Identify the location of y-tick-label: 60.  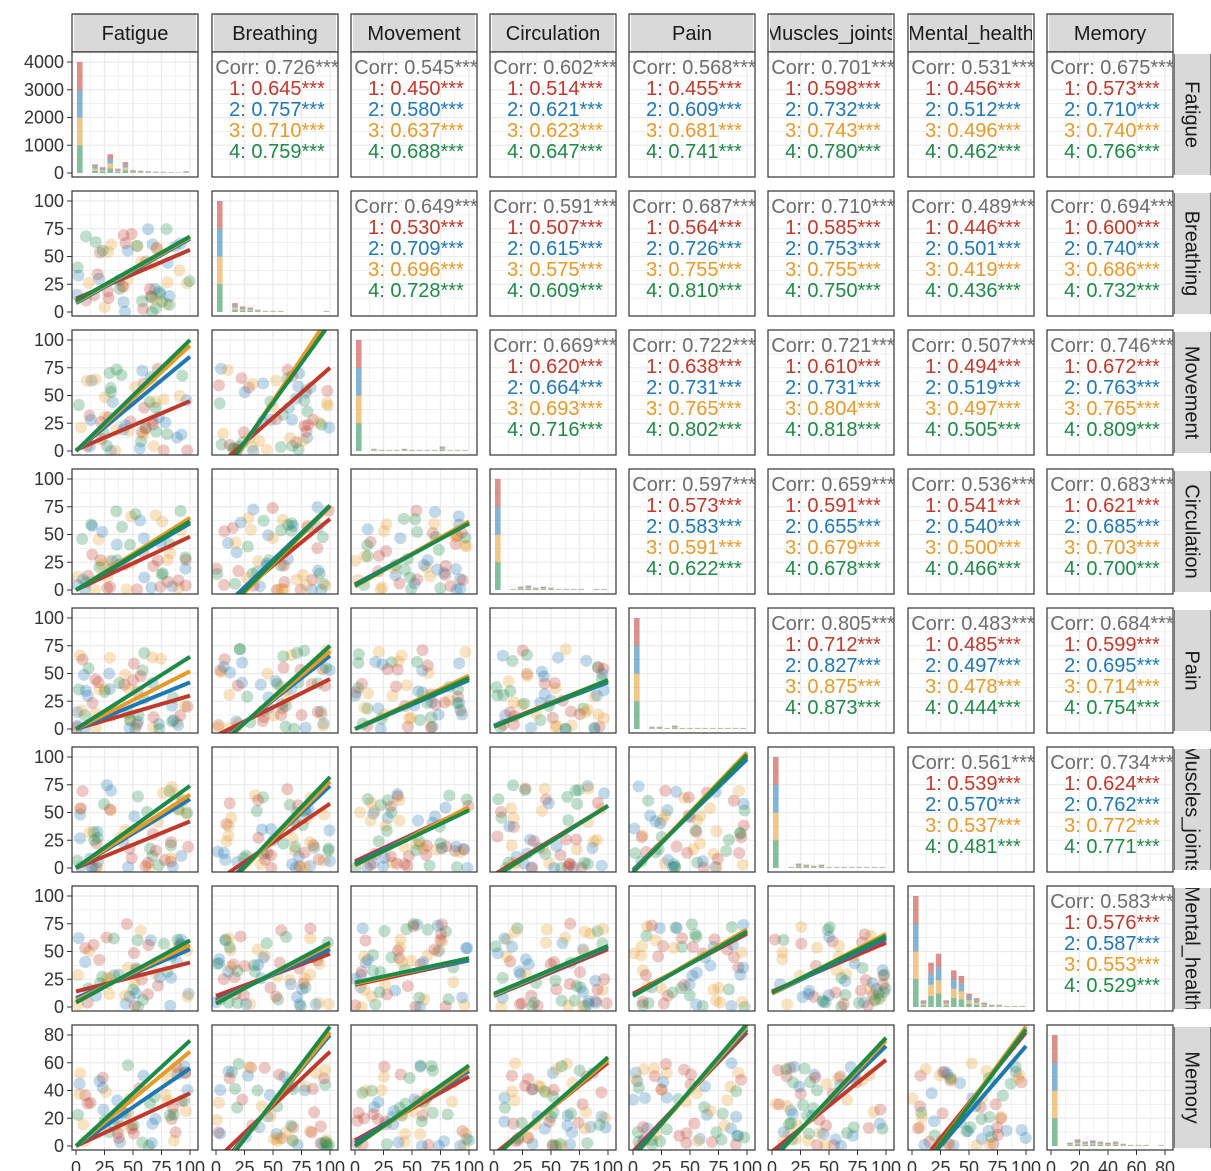
(54, 1063).